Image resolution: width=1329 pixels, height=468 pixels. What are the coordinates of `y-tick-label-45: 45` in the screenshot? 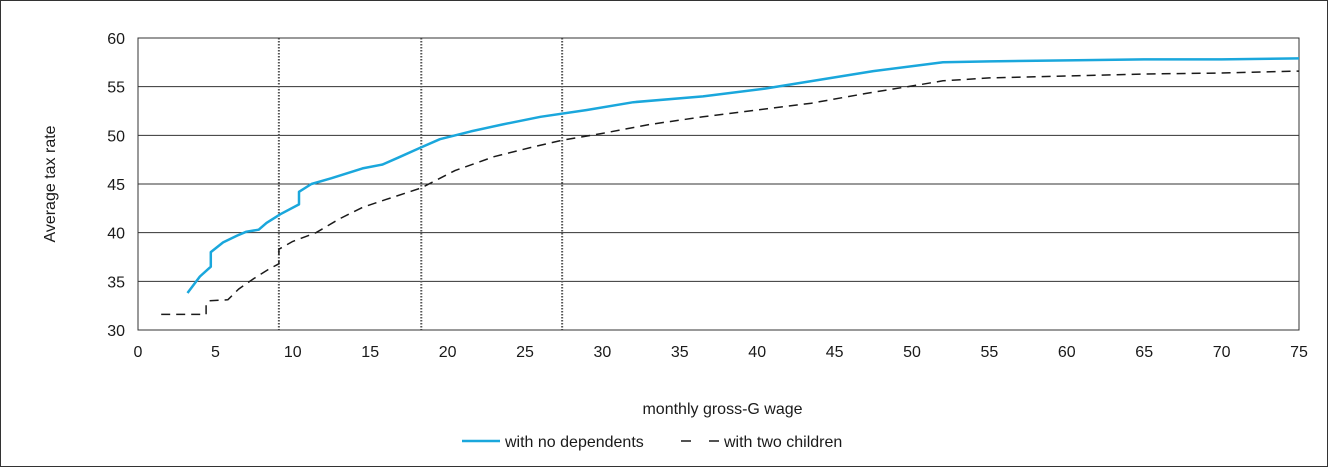 It's located at (116, 185).